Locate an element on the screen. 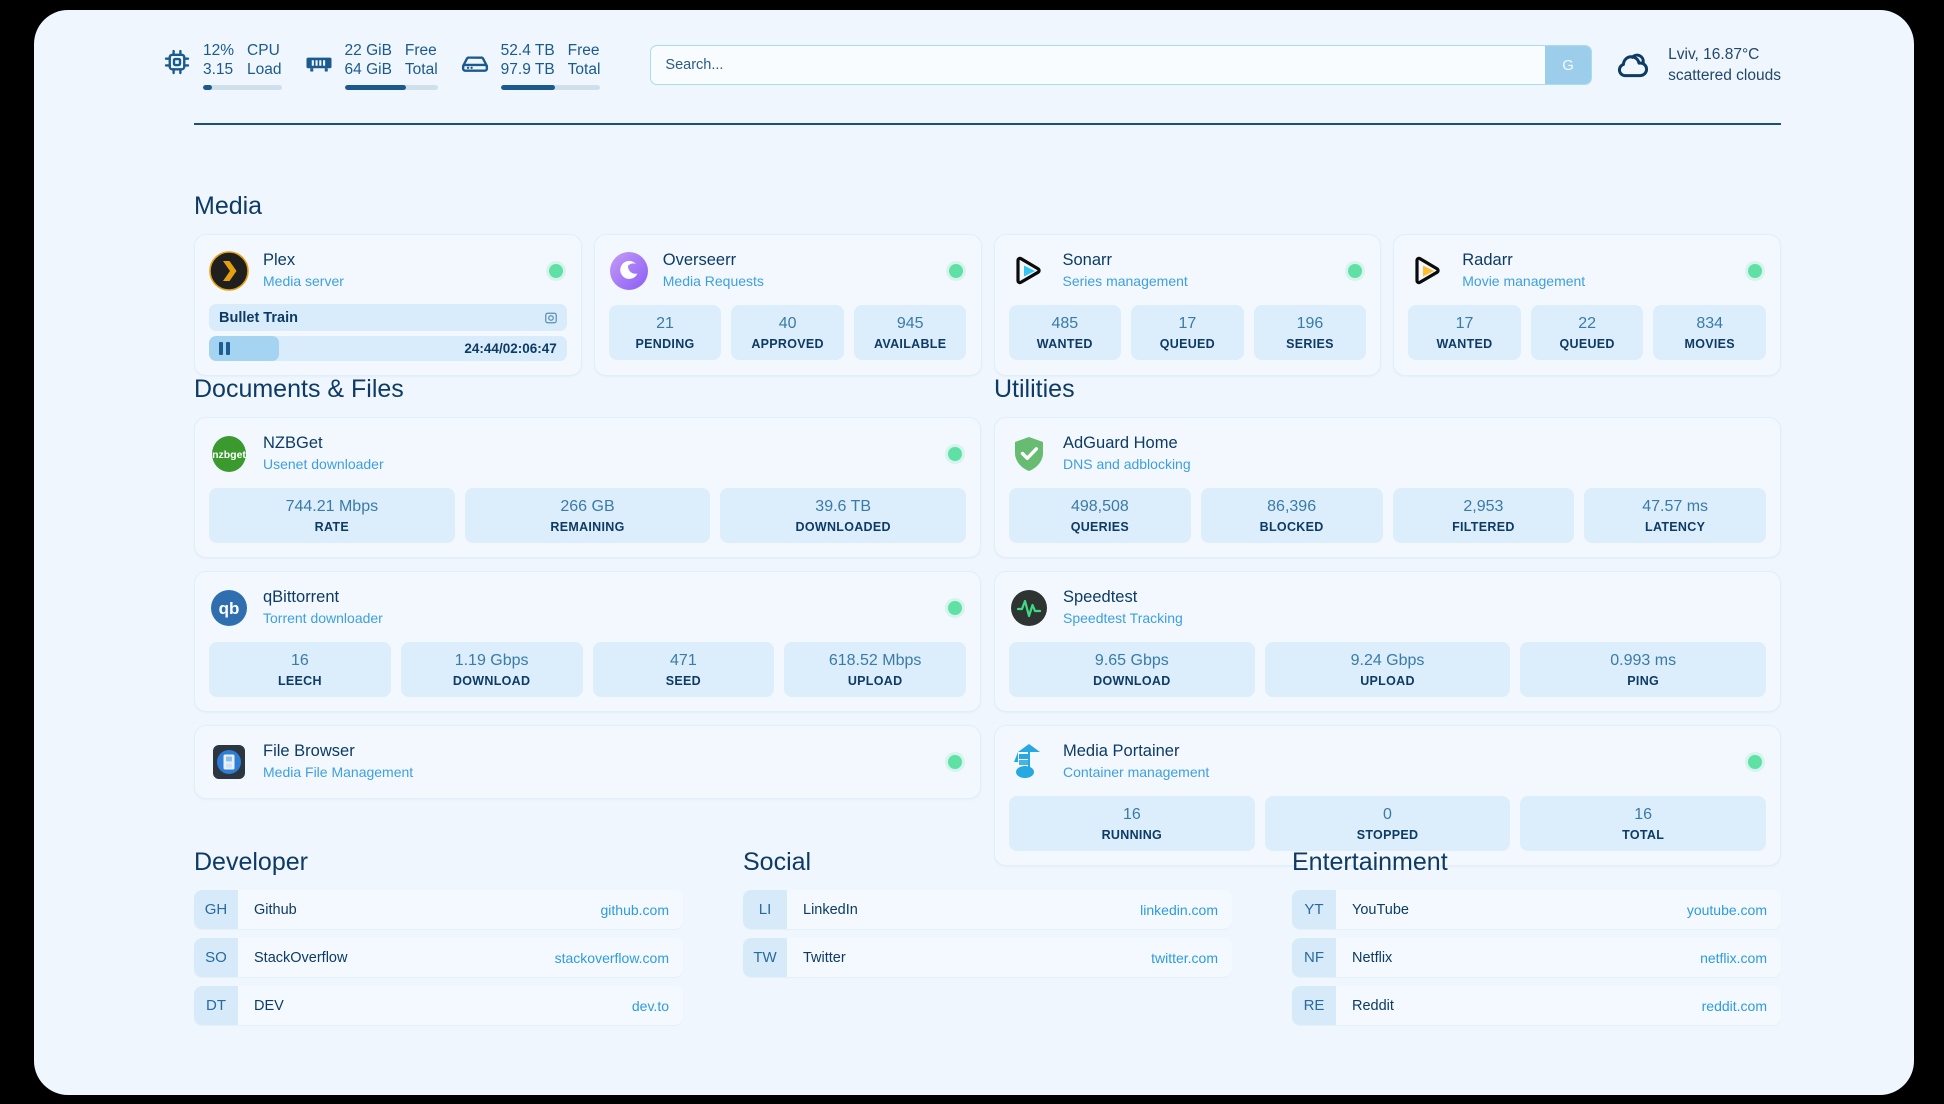  svg-text: nzbget is located at coordinates (229, 455).